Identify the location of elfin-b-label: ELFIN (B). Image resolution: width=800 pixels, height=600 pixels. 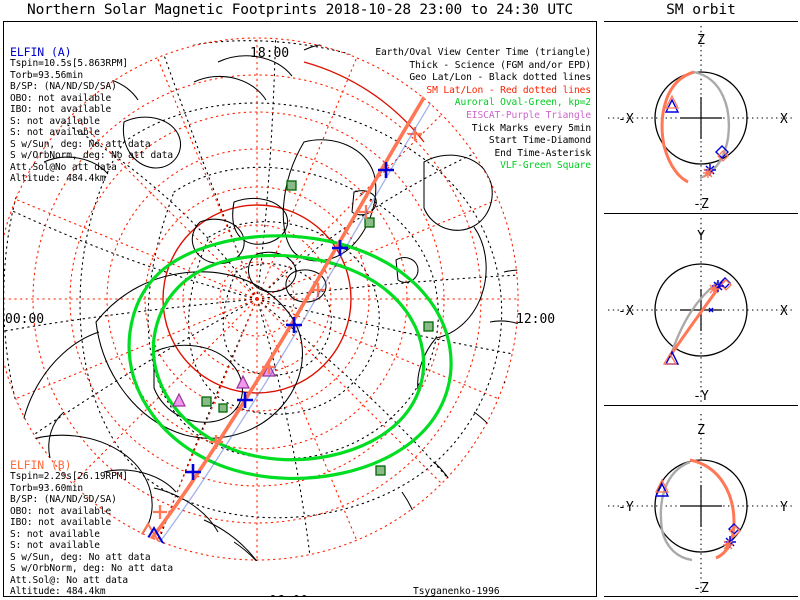
(41, 465).